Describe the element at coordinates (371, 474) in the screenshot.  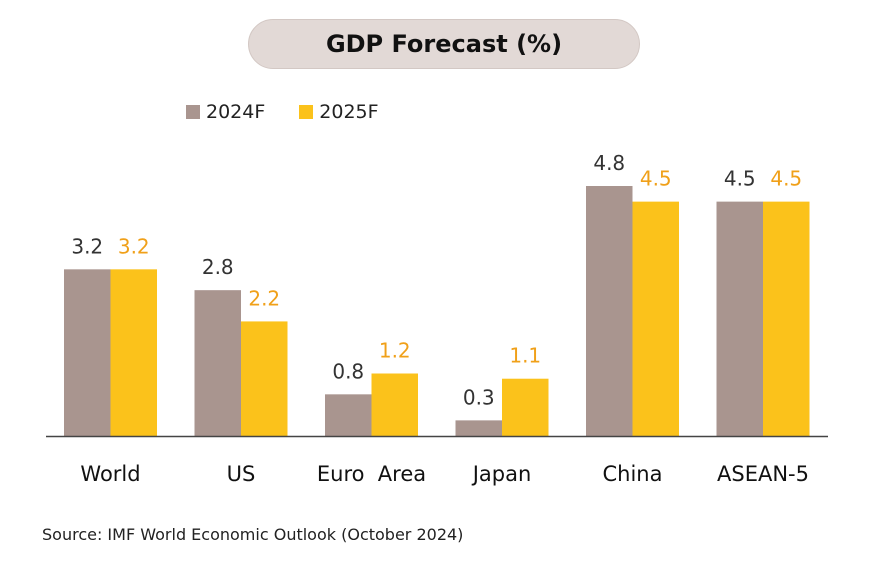
I see `category-label-2: Euro Area` at that location.